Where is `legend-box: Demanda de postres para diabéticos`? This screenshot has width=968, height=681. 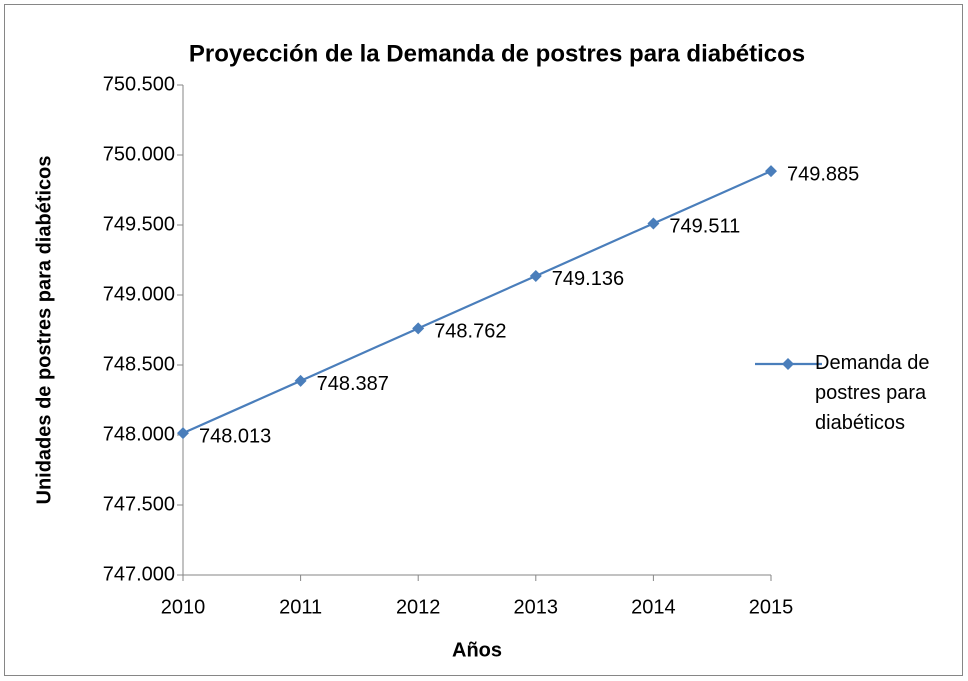
legend-box: Demanda de postres para diabéticos is located at coordinates (872, 393).